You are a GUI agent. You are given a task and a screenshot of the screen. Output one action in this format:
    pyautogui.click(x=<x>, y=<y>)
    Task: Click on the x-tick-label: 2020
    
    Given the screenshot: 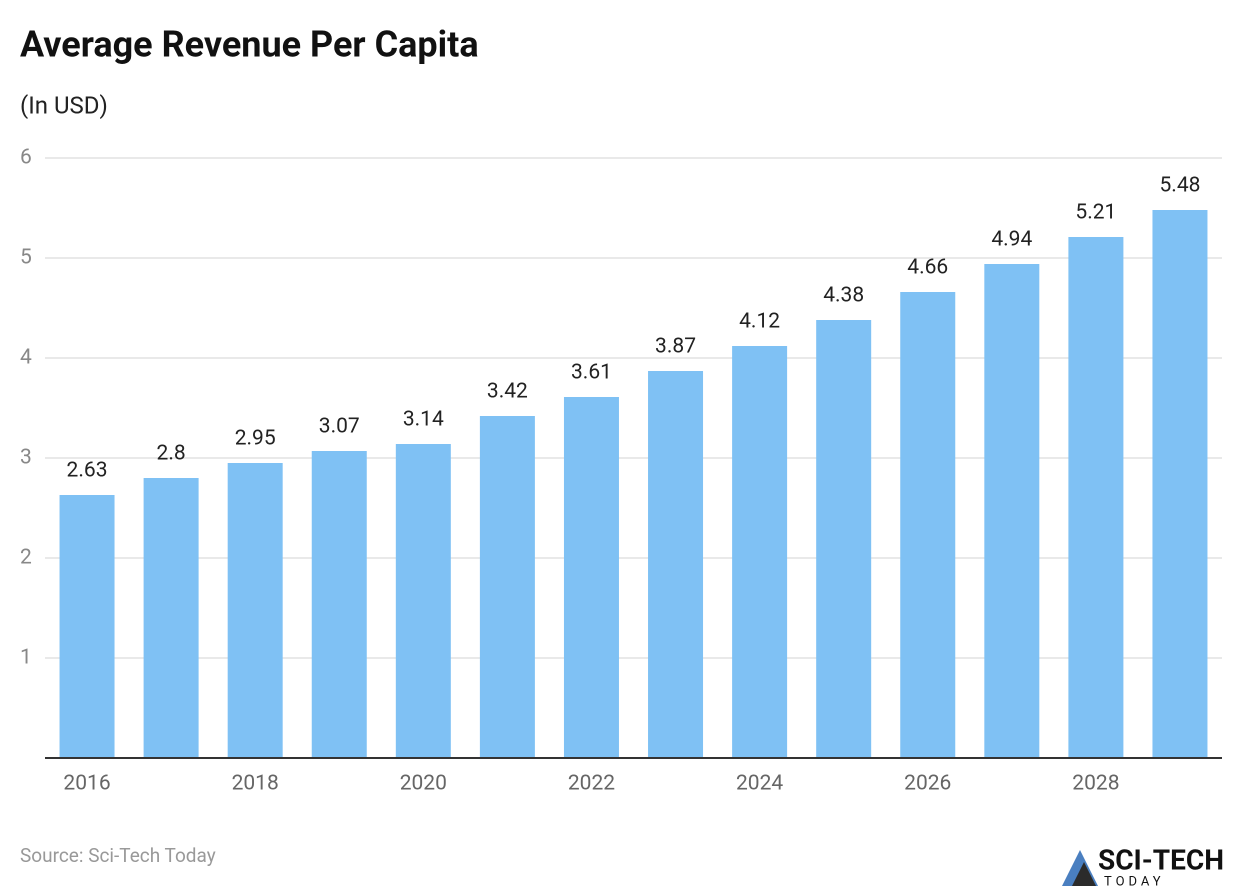 What is the action you would take?
    pyautogui.click(x=423, y=784)
    